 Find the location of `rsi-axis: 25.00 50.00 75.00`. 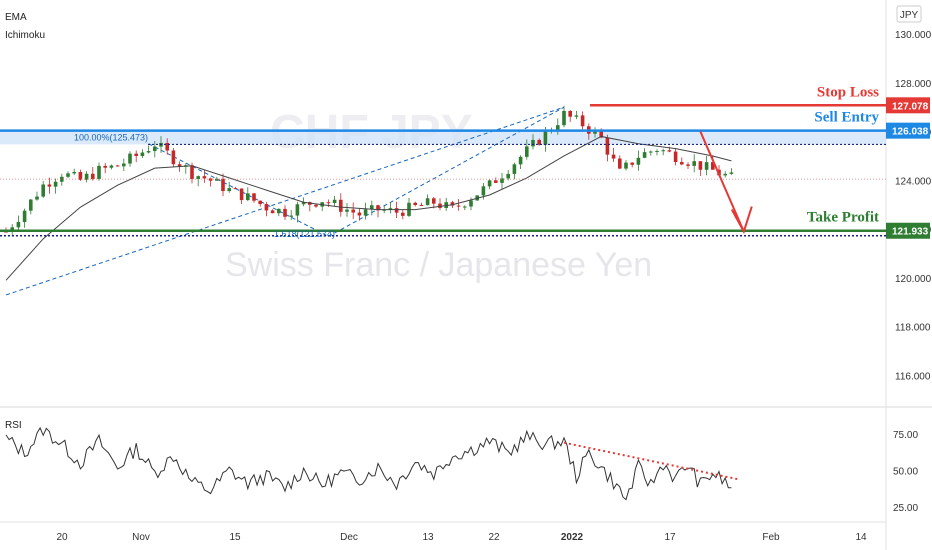

rsi-axis: 25.00 50.00 75.00 is located at coordinates (905, 472).